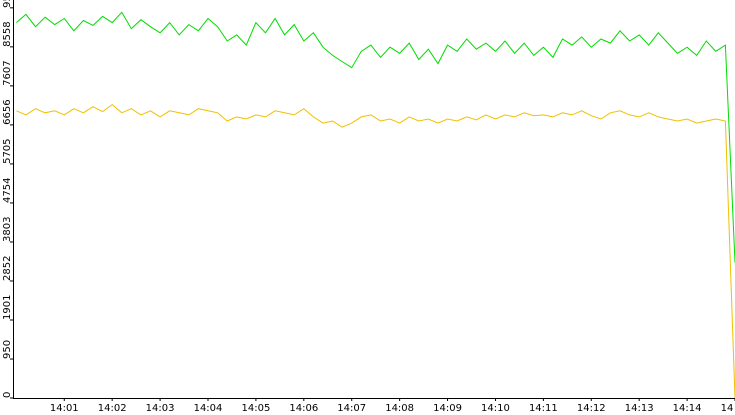 The width and height of the screenshot is (735, 415). What do you see at coordinates (303, 408) in the screenshot?
I see `x-tick-label: 14:06` at bounding box center [303, 408].